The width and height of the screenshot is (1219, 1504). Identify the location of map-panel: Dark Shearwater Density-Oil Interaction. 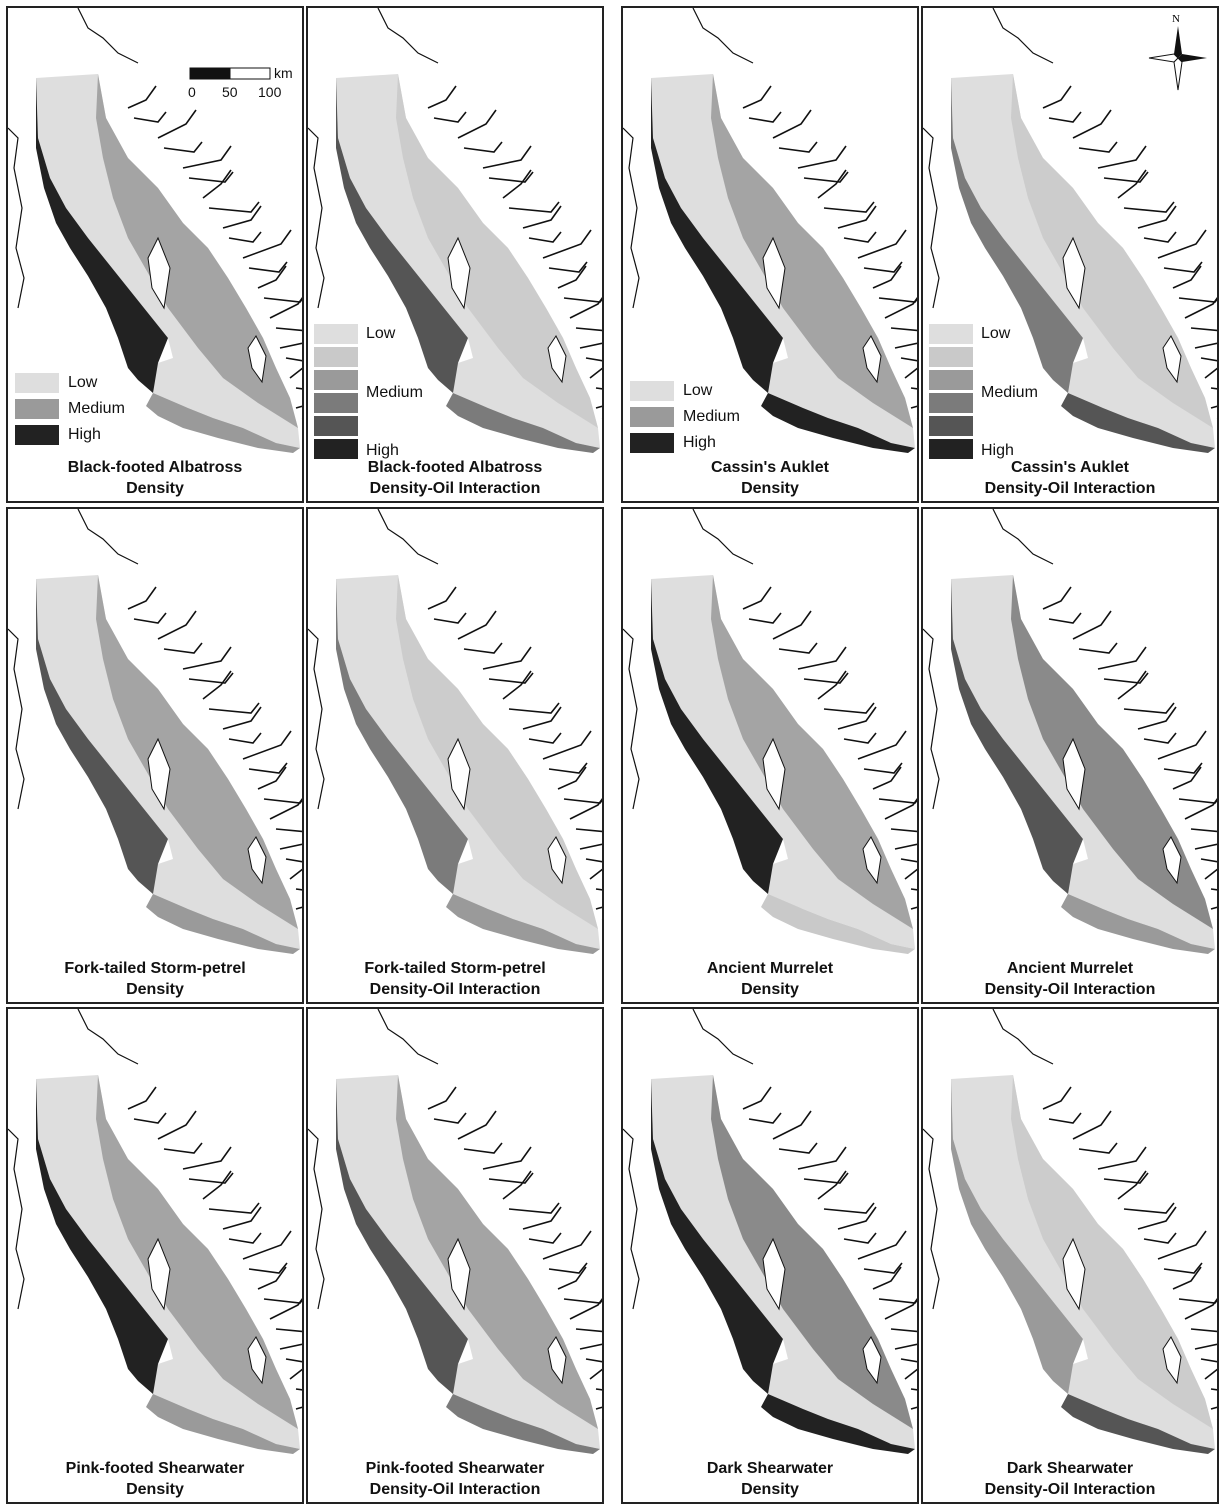
(1070, 1255).